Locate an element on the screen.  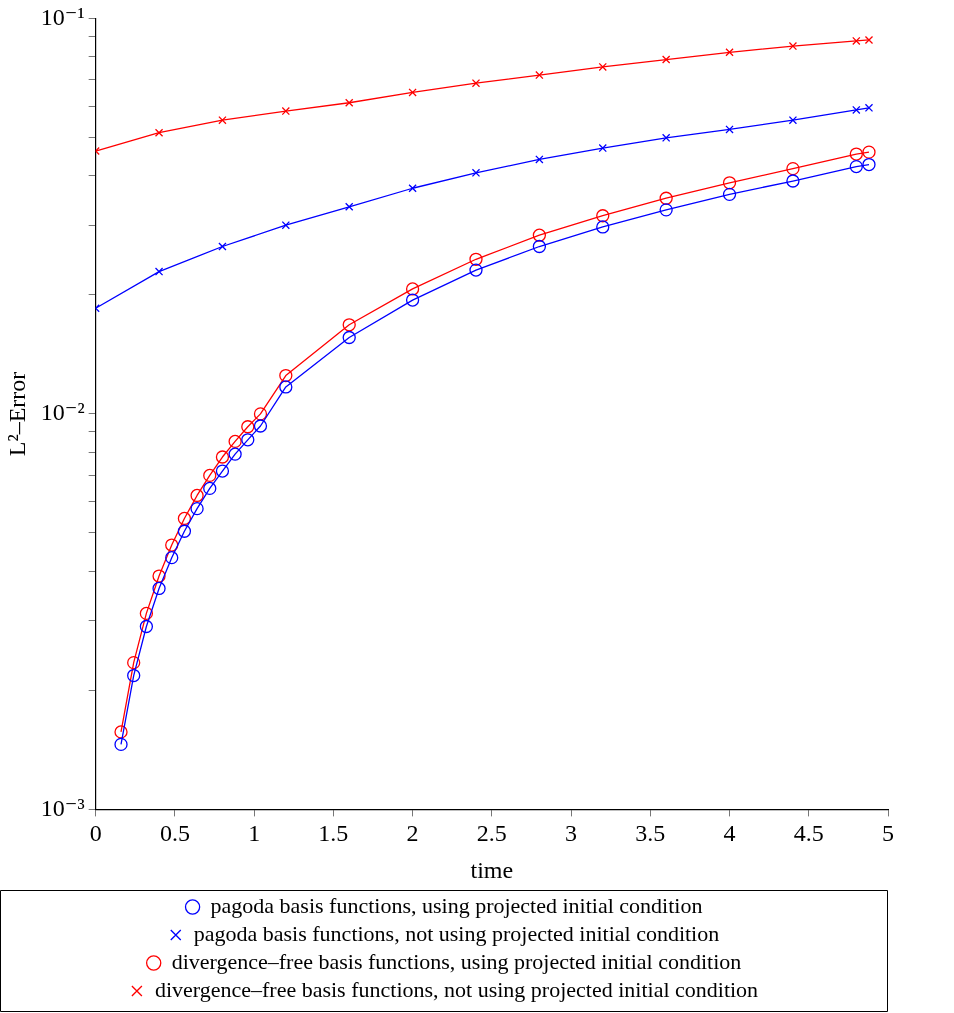
x-tick-label: 4 is located at coordinates (729, 833).